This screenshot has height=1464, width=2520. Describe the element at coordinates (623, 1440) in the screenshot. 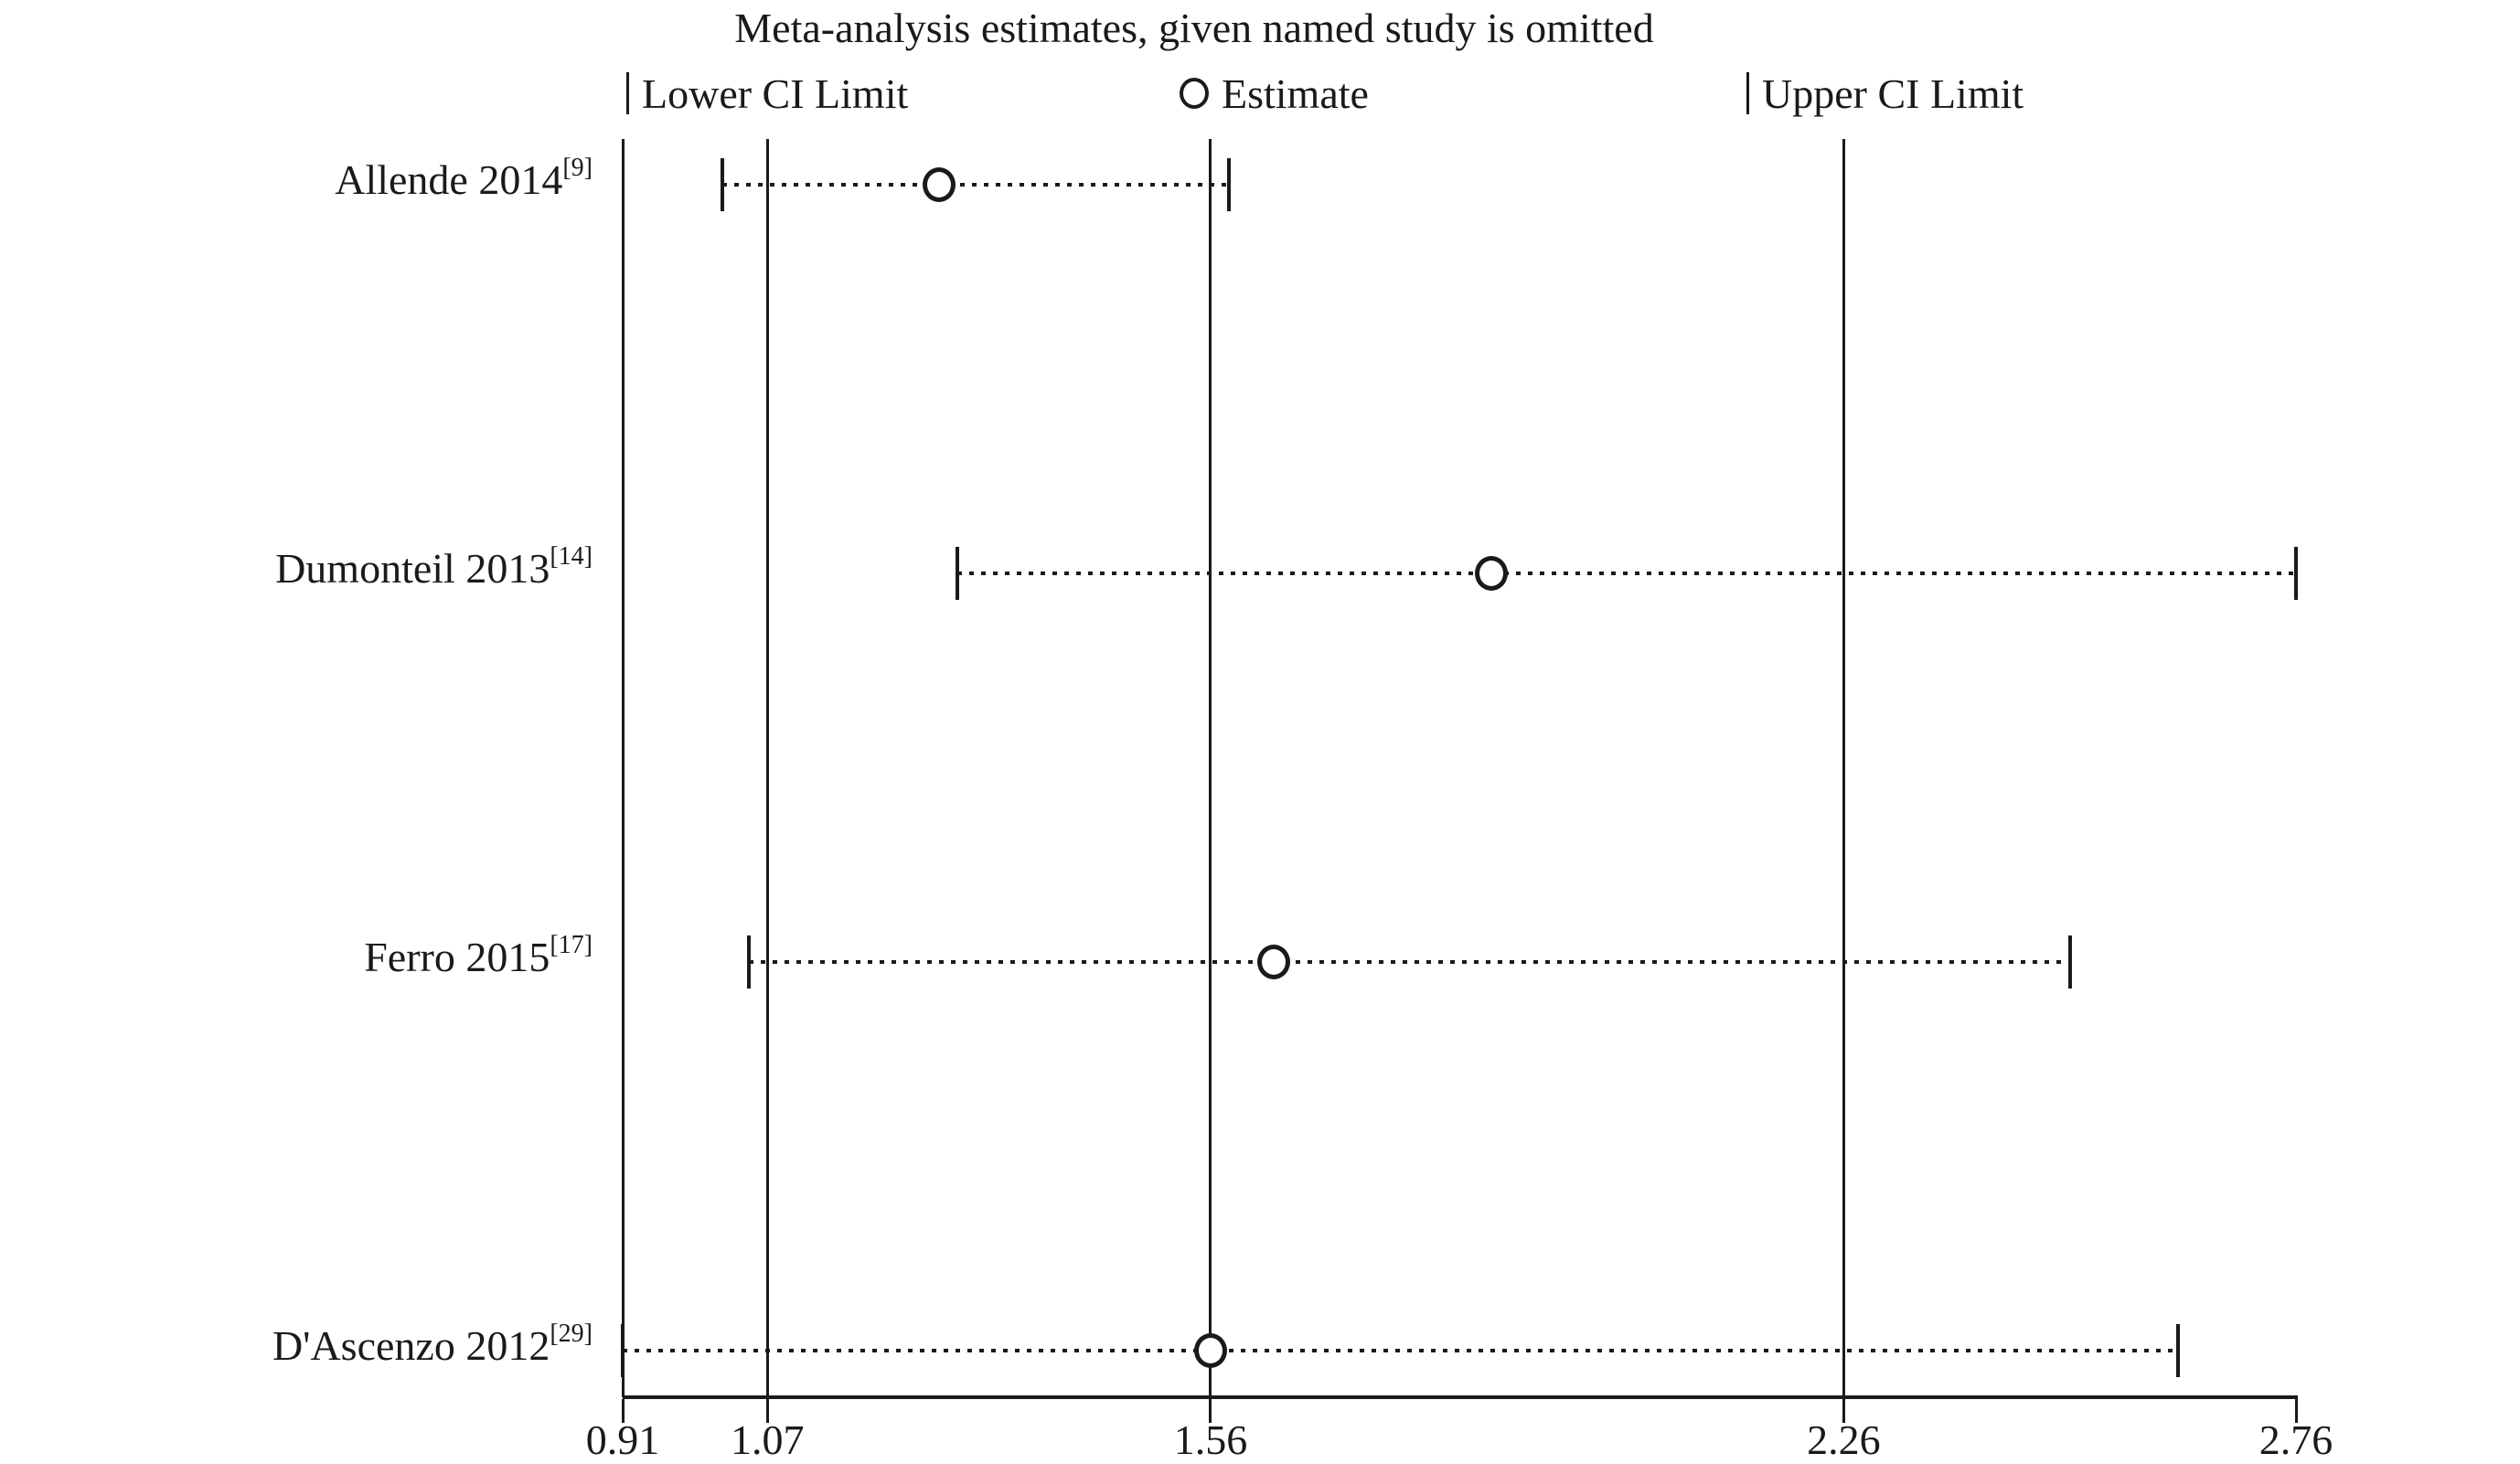

I see `x-axis-tick-label: 0.91` at that location.